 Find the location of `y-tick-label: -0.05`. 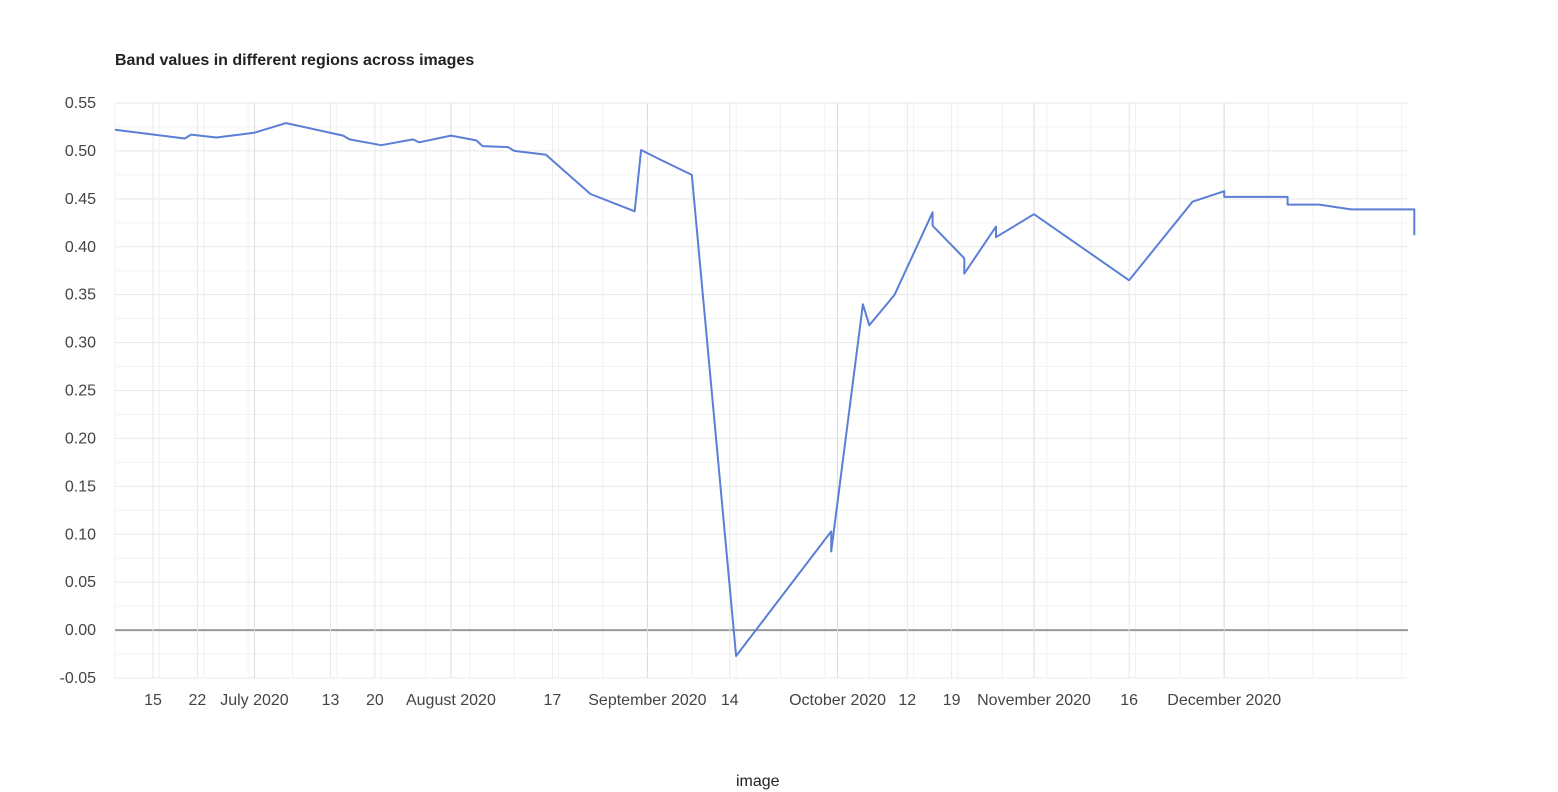

y-tick-label: -0.05 is located at coordinates (78, 678).